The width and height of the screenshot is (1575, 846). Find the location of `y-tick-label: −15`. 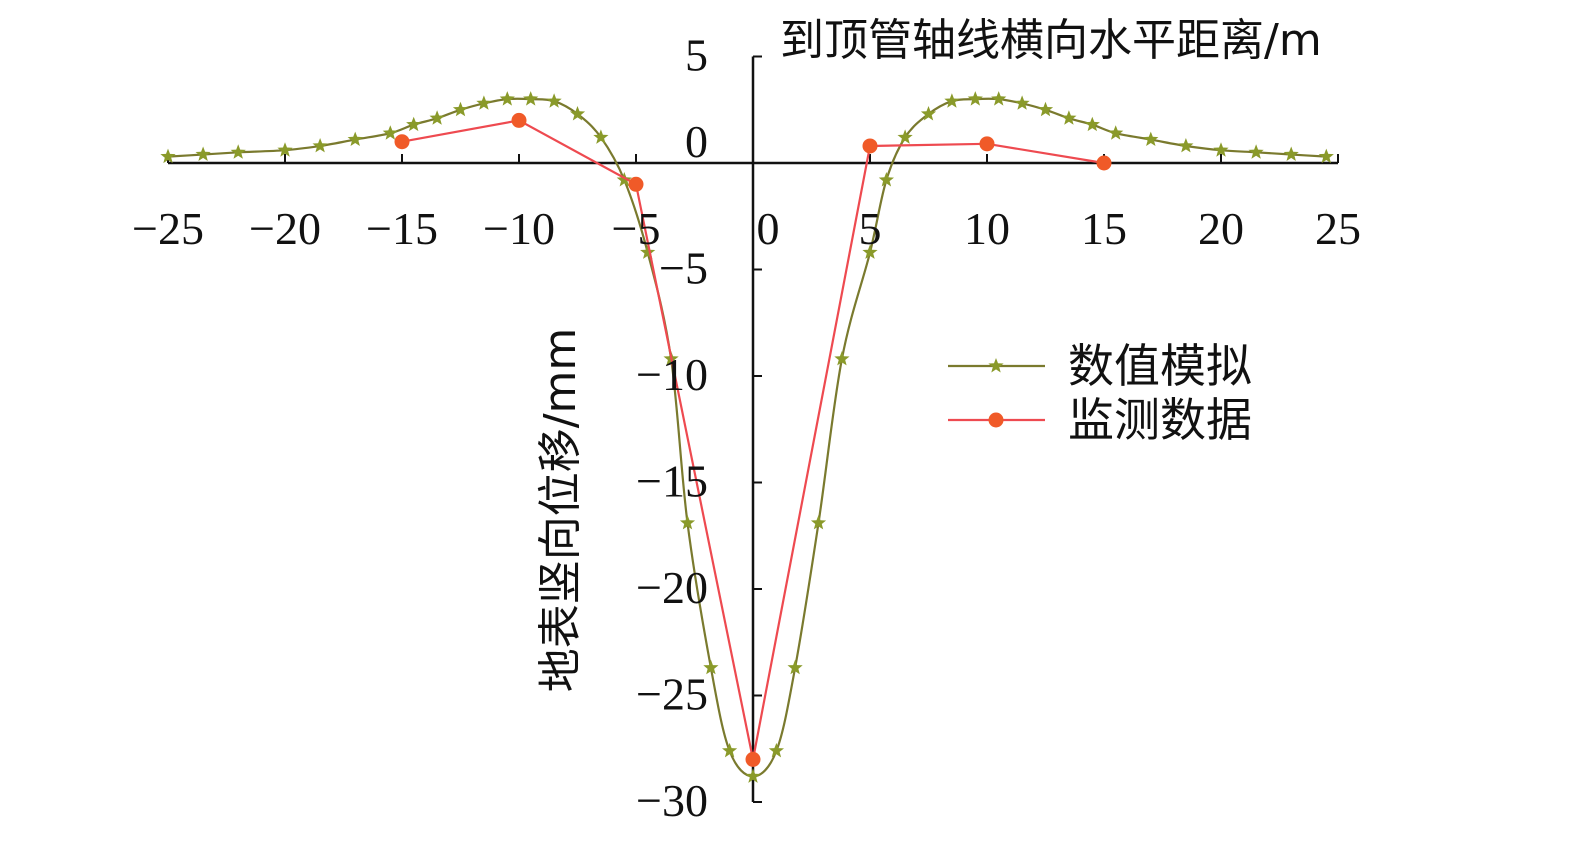

y-tick-label: −15 is located at coordinates (672, 481).